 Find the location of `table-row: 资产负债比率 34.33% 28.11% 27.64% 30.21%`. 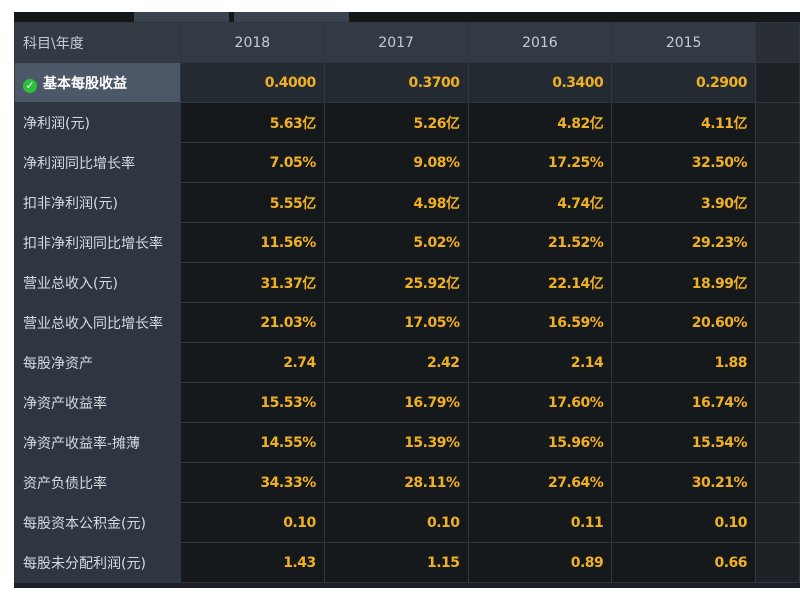

table-row: 资产负债比率 34.33% 28.11% 27.64% 30.21% is located at coordinates (407, 482).